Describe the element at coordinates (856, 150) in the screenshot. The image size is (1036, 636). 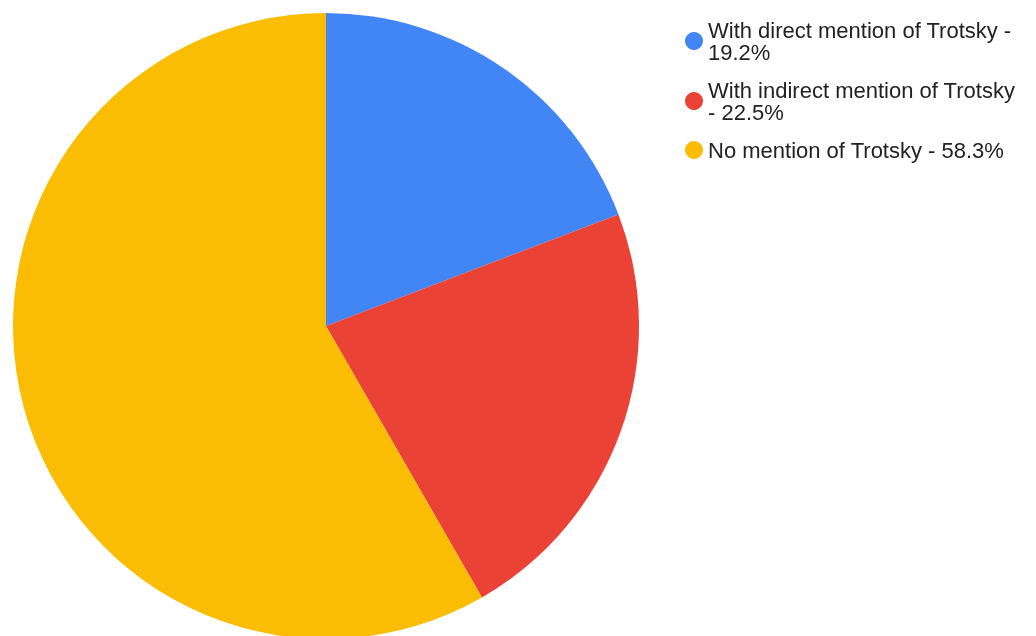
I see `legend-label: No mention of Trotsky - 58.3%` at that location.